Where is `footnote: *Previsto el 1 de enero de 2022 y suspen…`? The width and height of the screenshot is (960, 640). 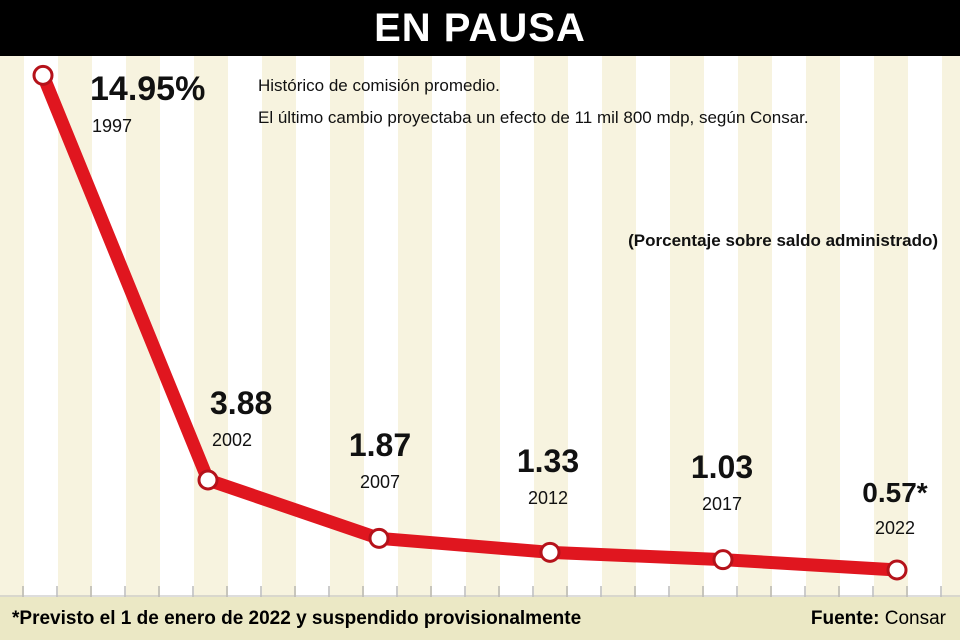
footnote: *Previsto el 1 de enero de 2022 y suspen… is located at coordinates (297, 618).